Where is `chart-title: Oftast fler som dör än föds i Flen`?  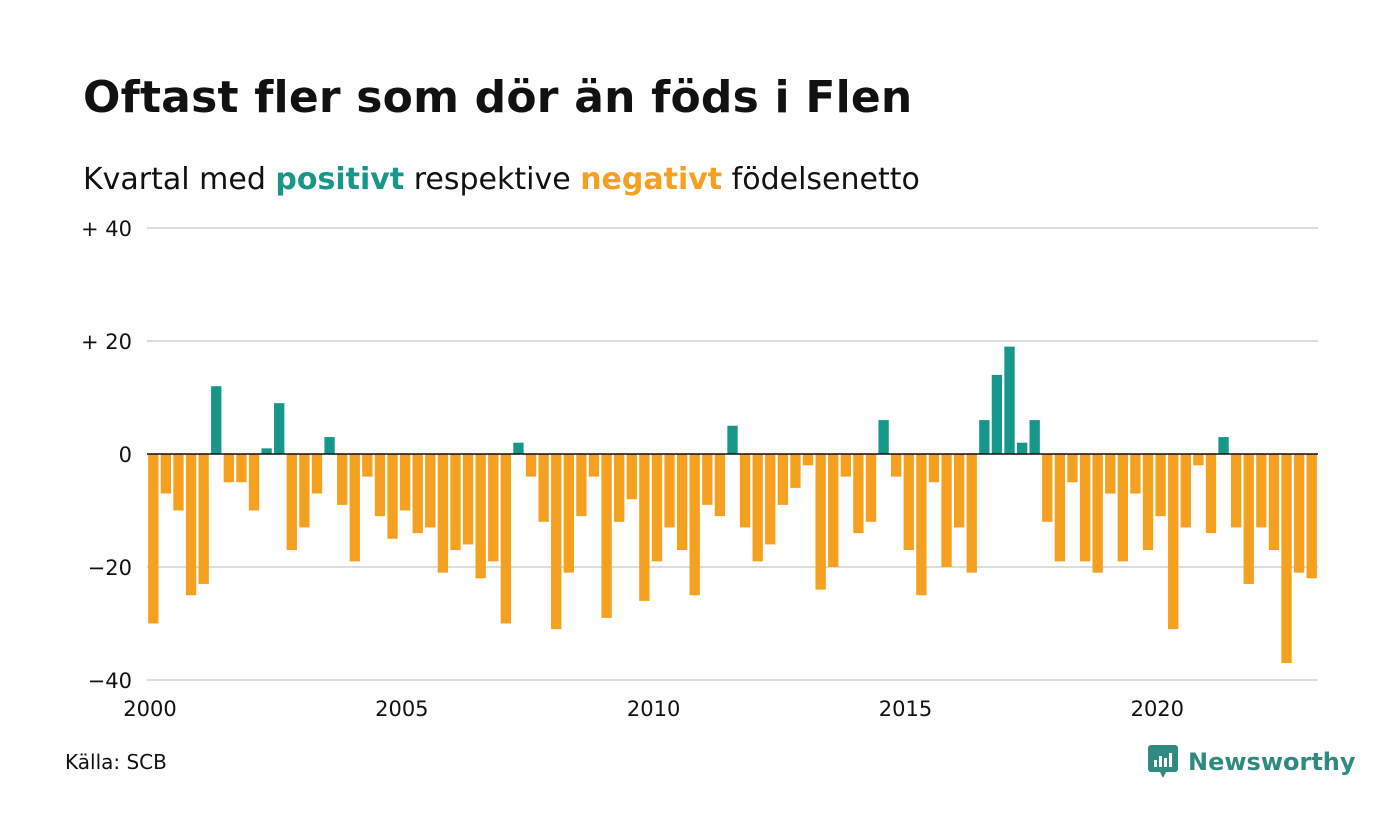 chart-title: Oftast fler som dör än föds i Flen is located at coordinates (498, 97).